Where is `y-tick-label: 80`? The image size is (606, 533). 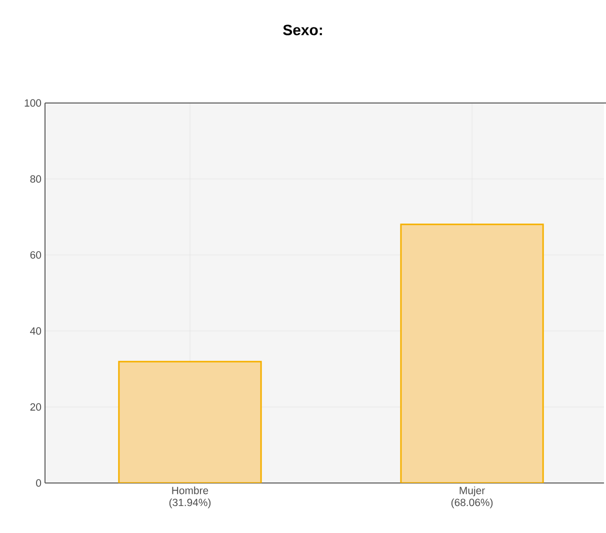
y-tick-label: 80 is located at coordinates (36, 179).